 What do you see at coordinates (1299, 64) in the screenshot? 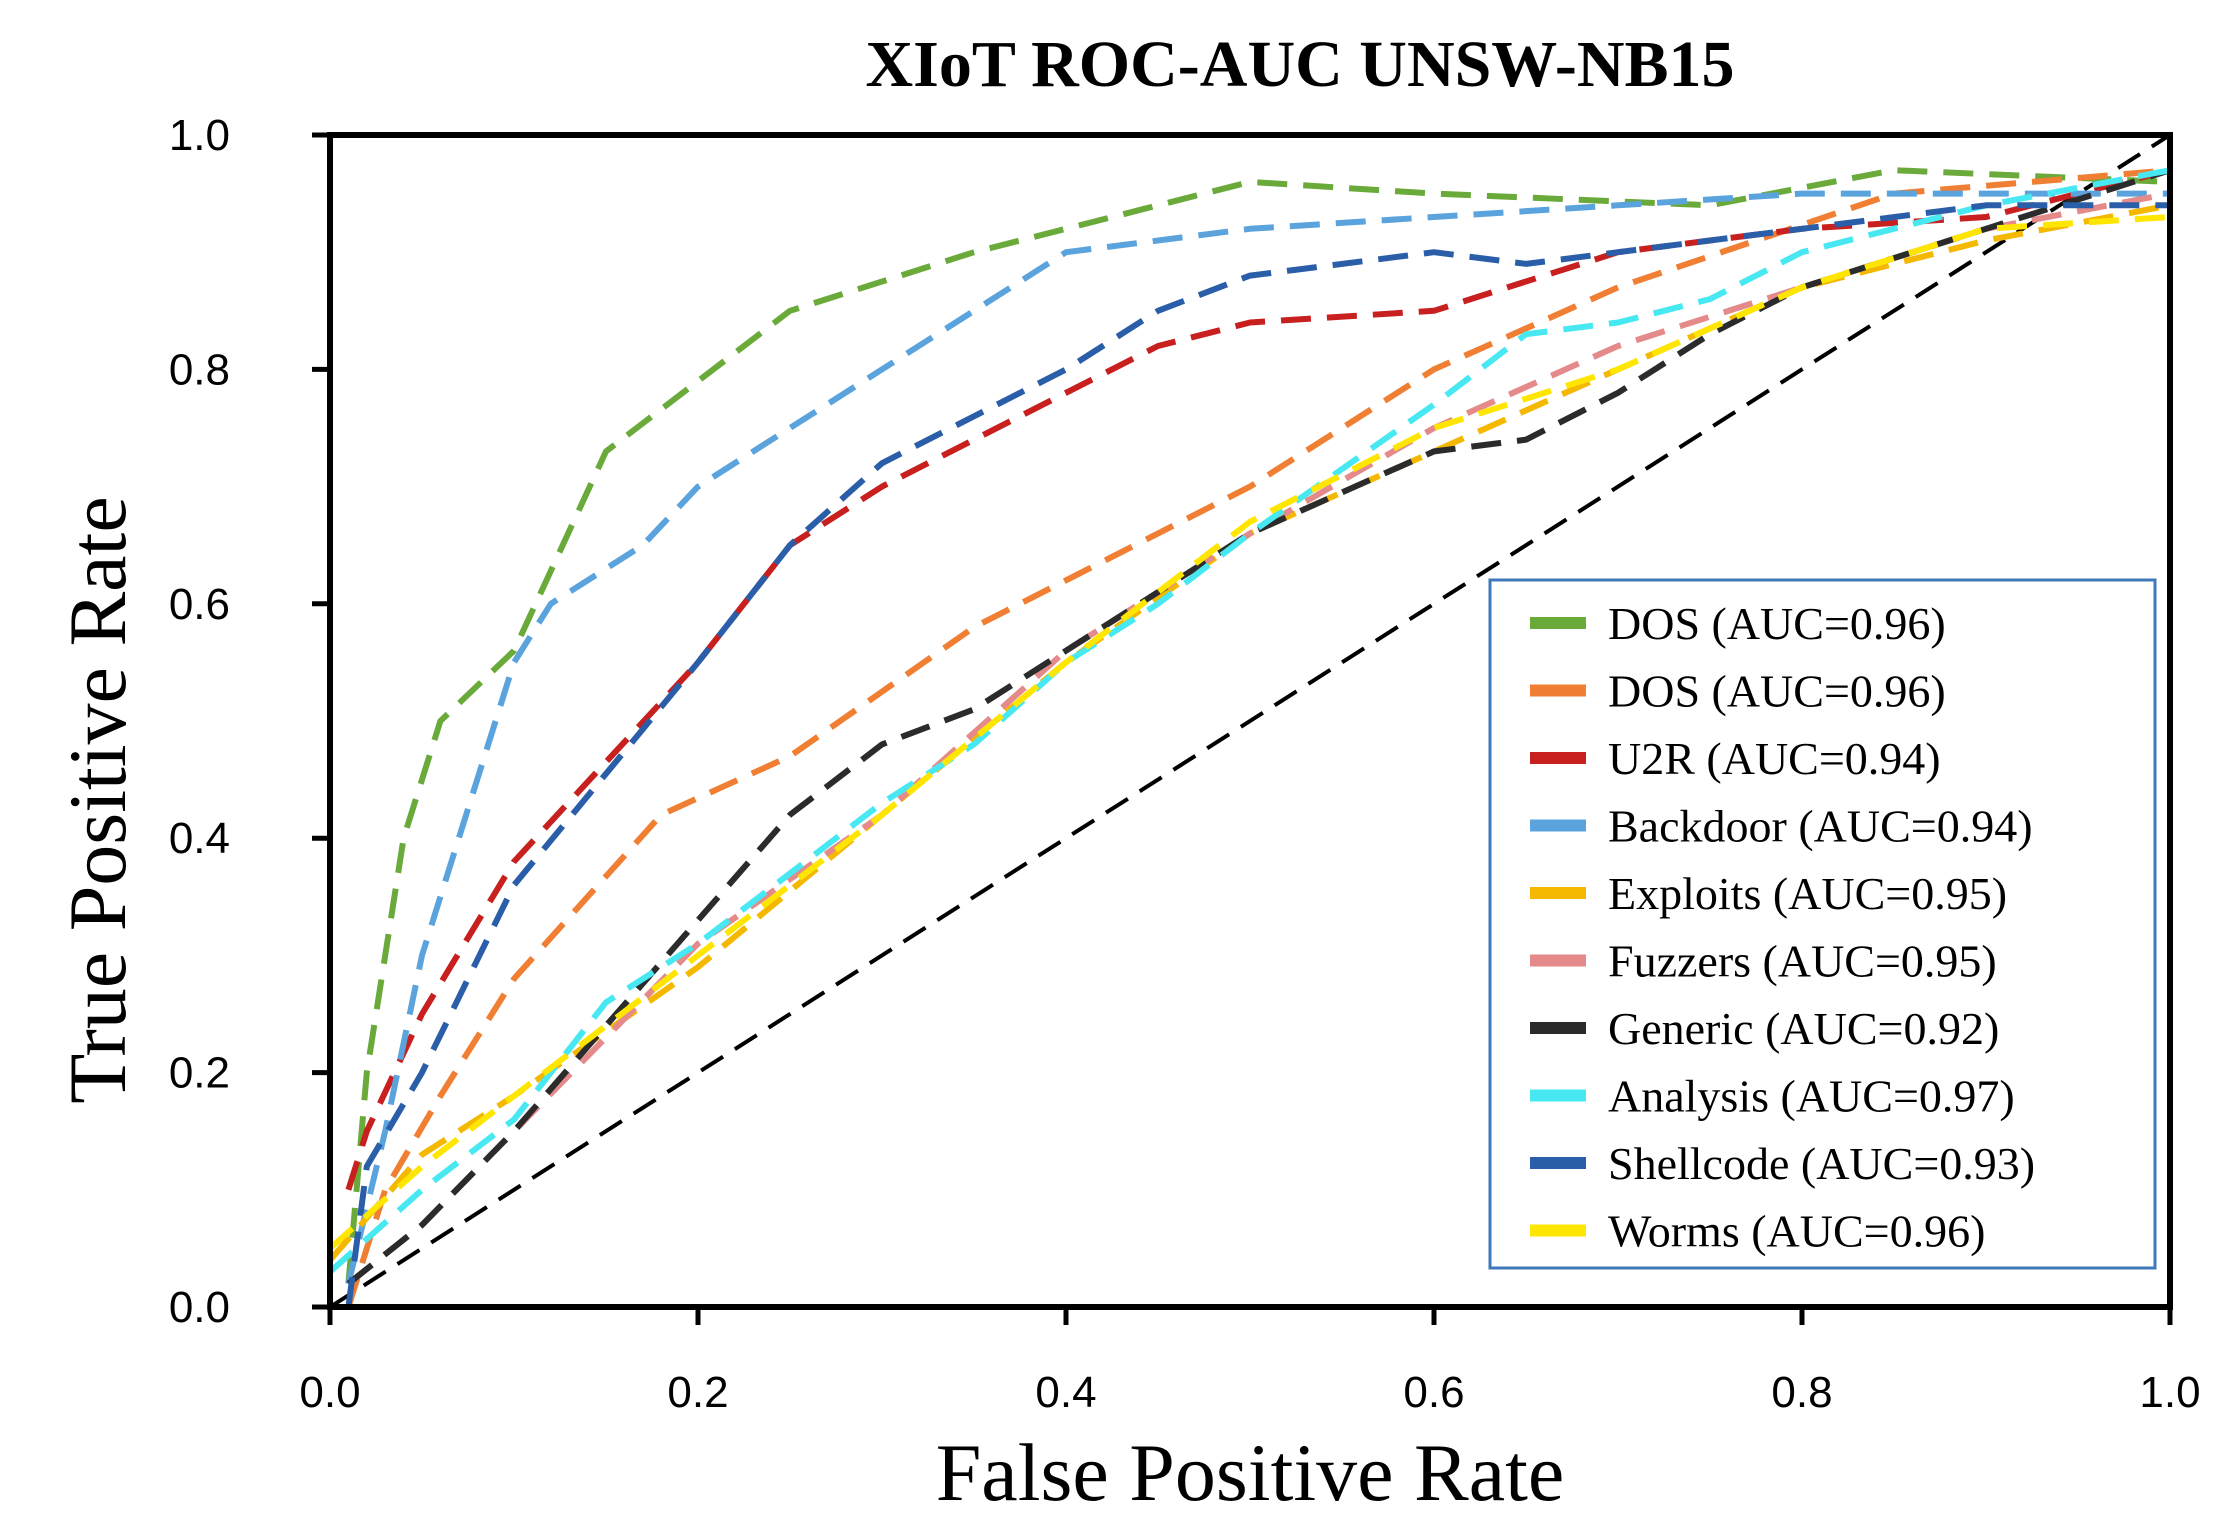
I see `chart-title: XIoT ROC-AUC UNSW-NB15` at bounding box center [1299, 64].